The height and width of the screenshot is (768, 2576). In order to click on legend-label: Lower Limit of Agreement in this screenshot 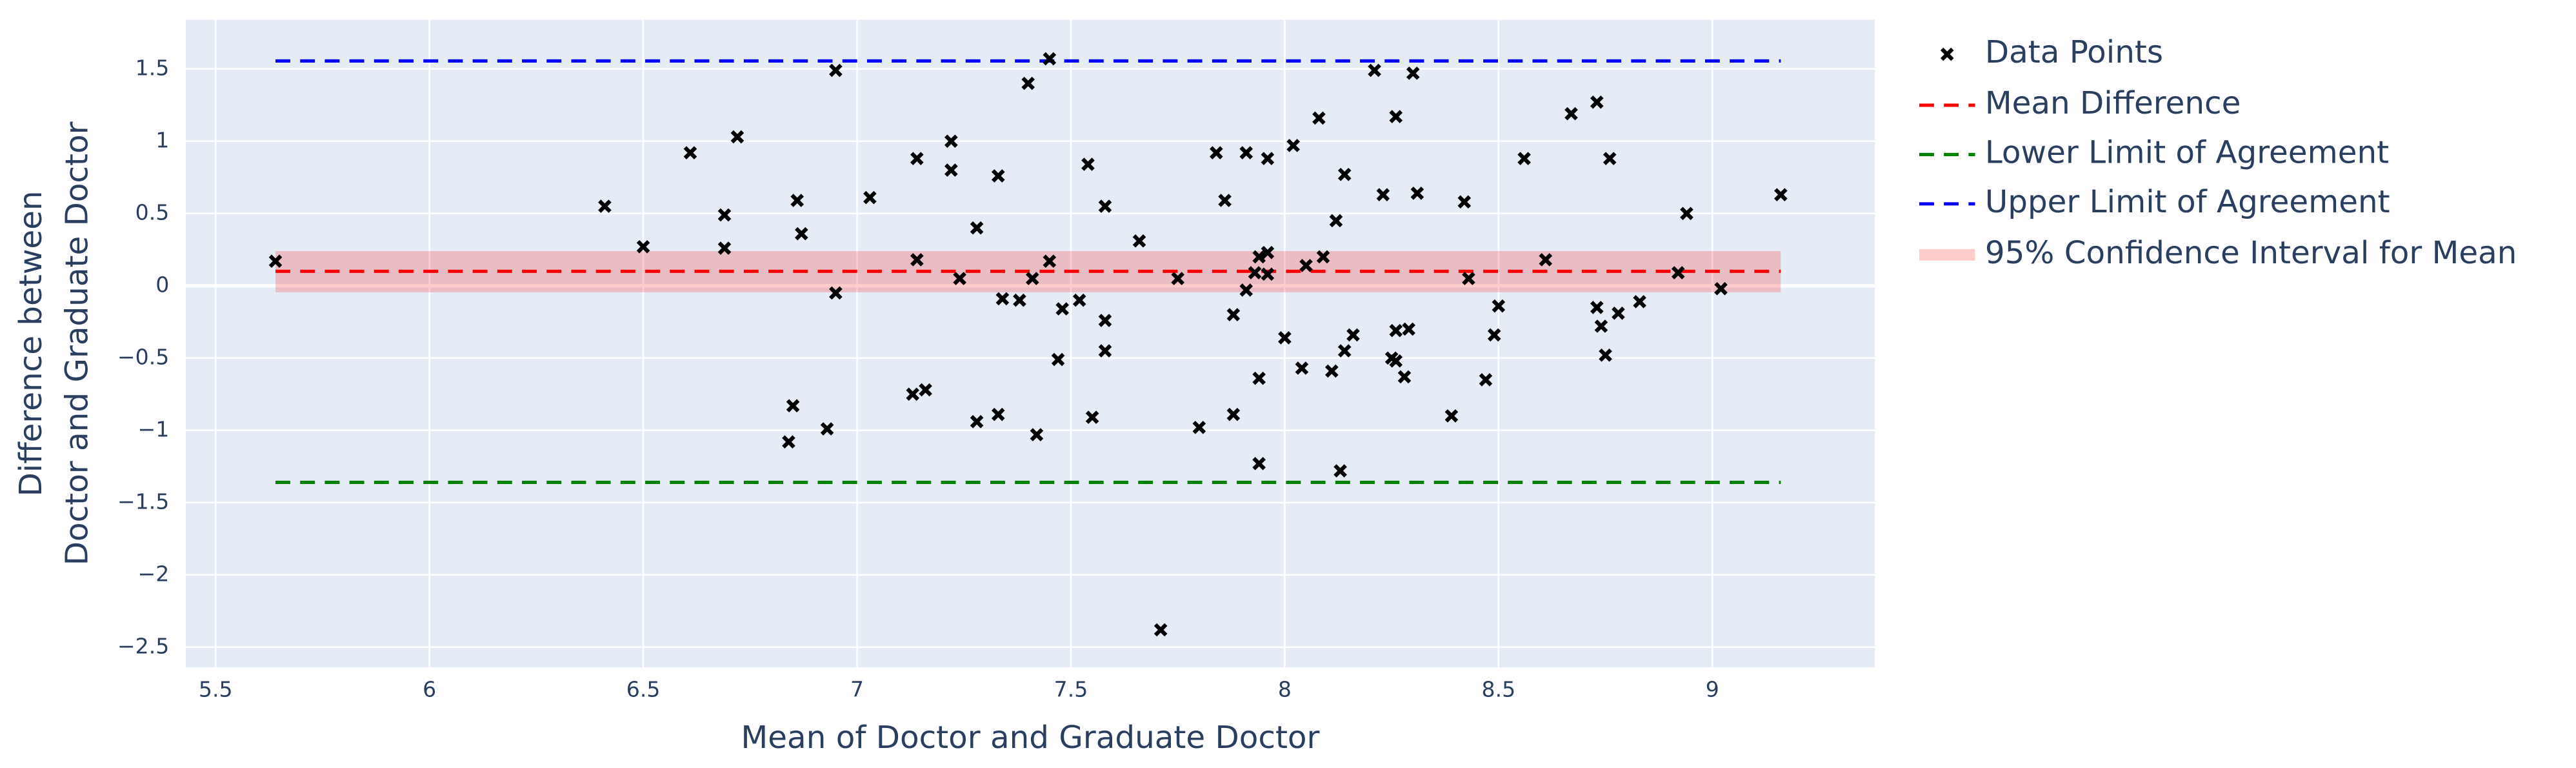, I will do `click(2187, 152)`.